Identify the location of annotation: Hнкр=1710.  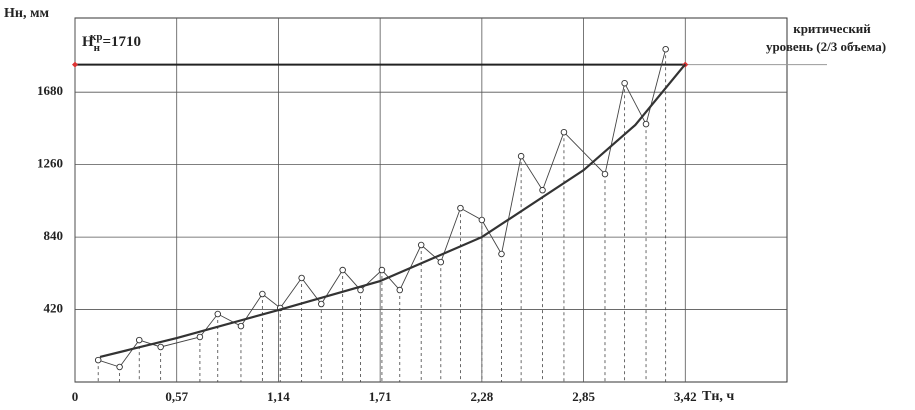
(111, 42).